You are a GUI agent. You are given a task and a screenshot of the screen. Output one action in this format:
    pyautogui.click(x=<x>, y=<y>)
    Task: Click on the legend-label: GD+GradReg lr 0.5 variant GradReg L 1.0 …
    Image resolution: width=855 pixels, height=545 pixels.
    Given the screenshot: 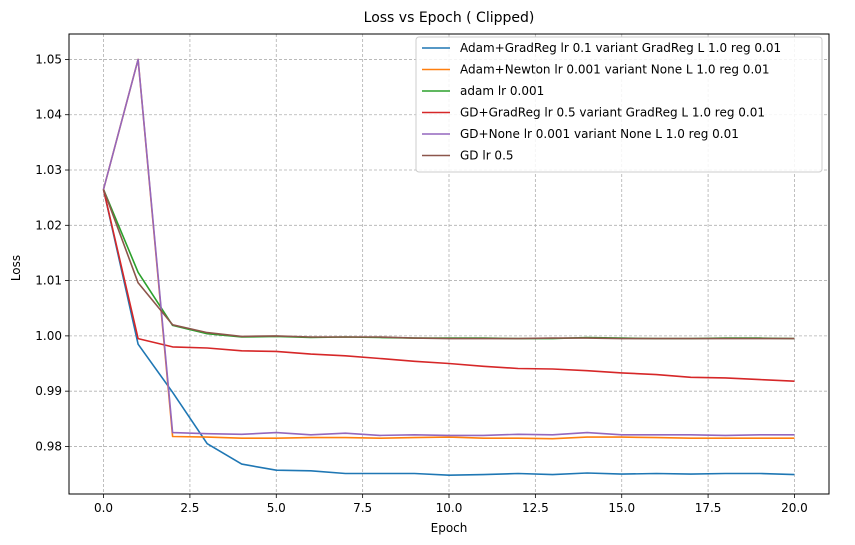 What is the action you would take?
    pyautogui.click(x=612, y=113)
    